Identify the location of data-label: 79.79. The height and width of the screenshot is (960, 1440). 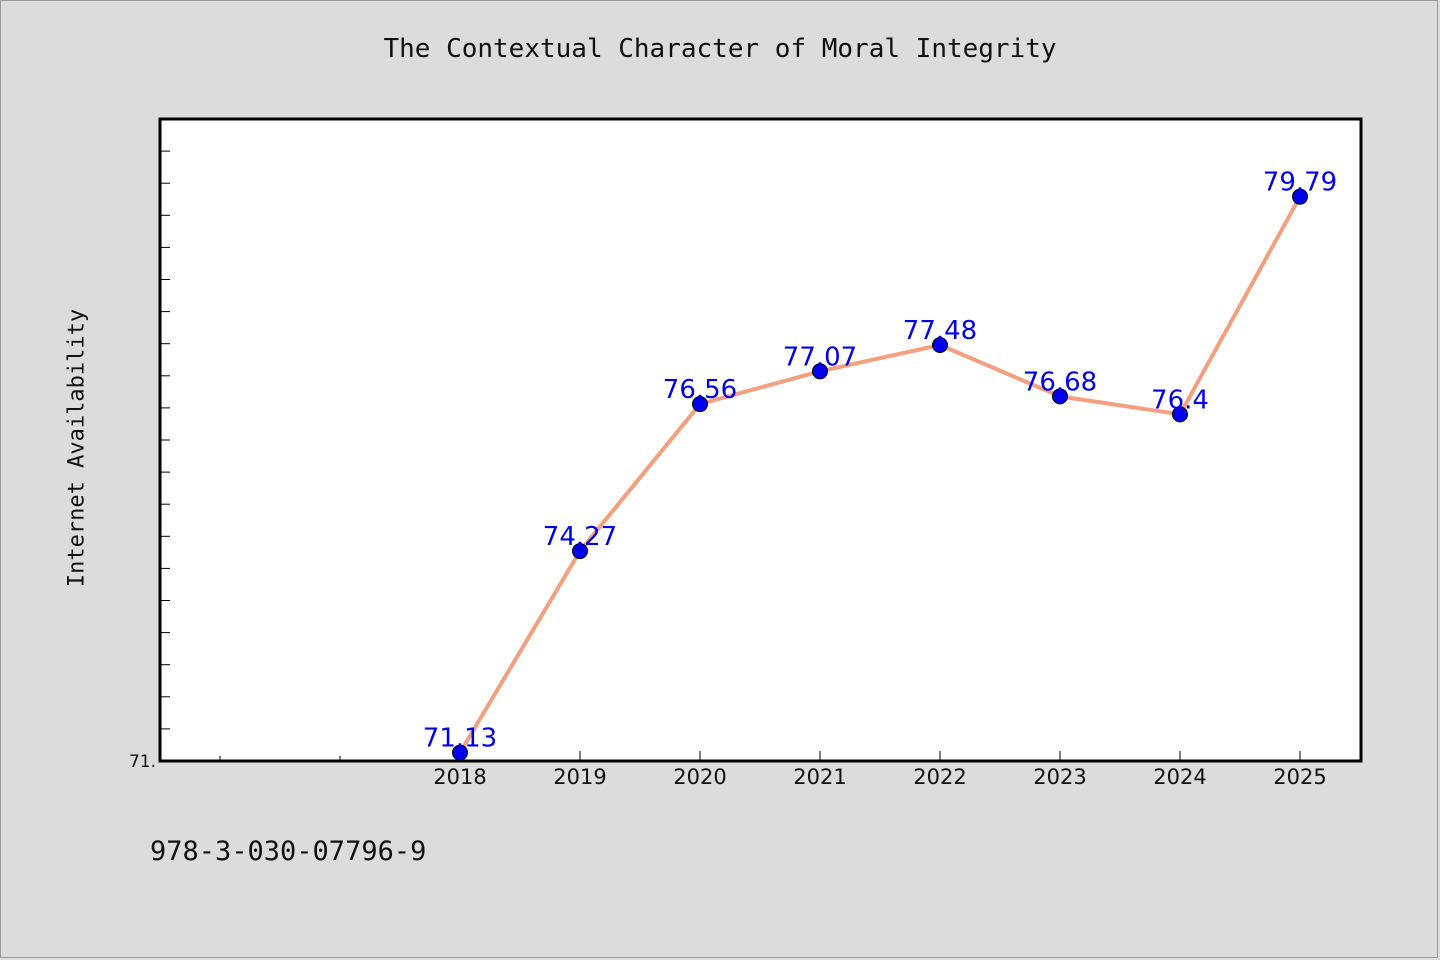
(1300, 183).